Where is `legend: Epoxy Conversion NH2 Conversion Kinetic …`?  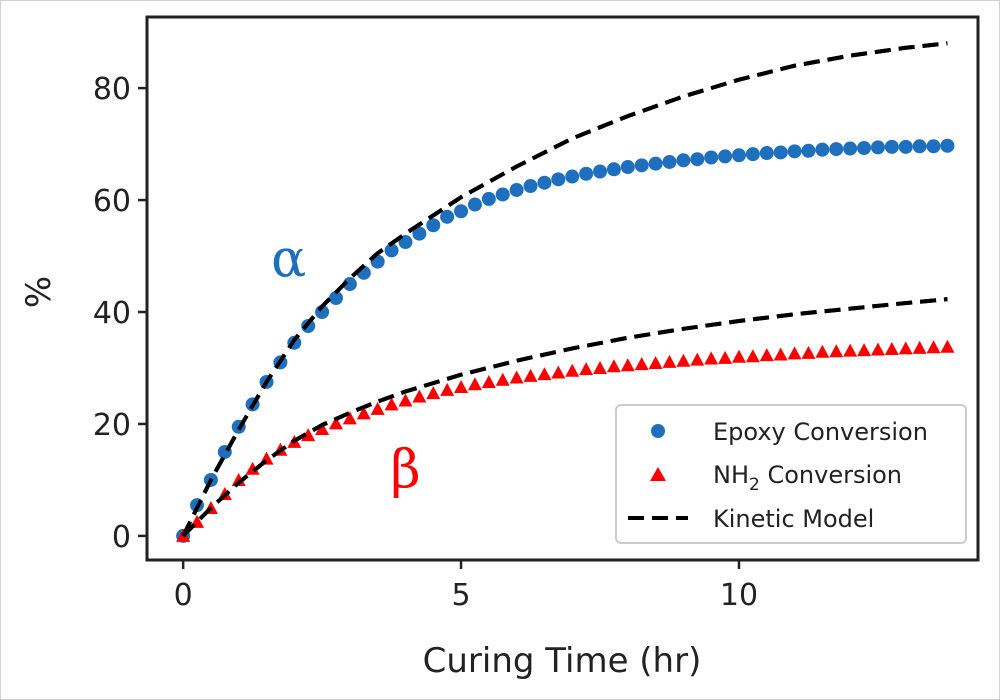
legend: Epoxy Conversion NH2 Conversion Kinetic … is located at coordinates (791, 474).